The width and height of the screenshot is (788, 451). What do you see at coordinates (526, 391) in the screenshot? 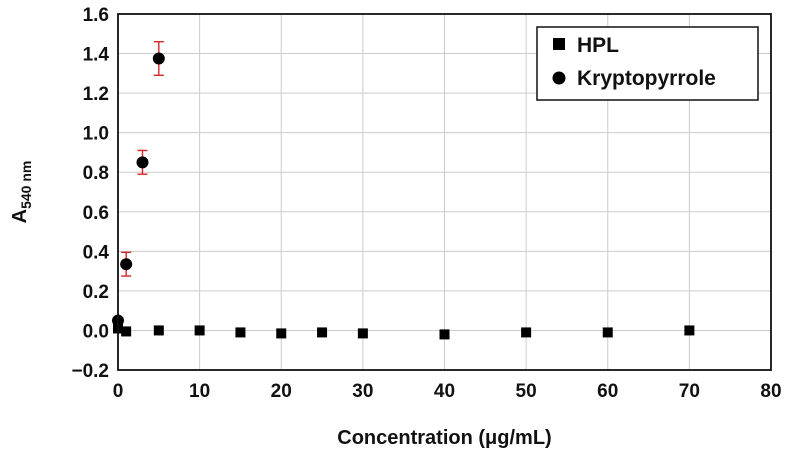
I see `x-tick-label: 50` at bounding box center [526, 391].